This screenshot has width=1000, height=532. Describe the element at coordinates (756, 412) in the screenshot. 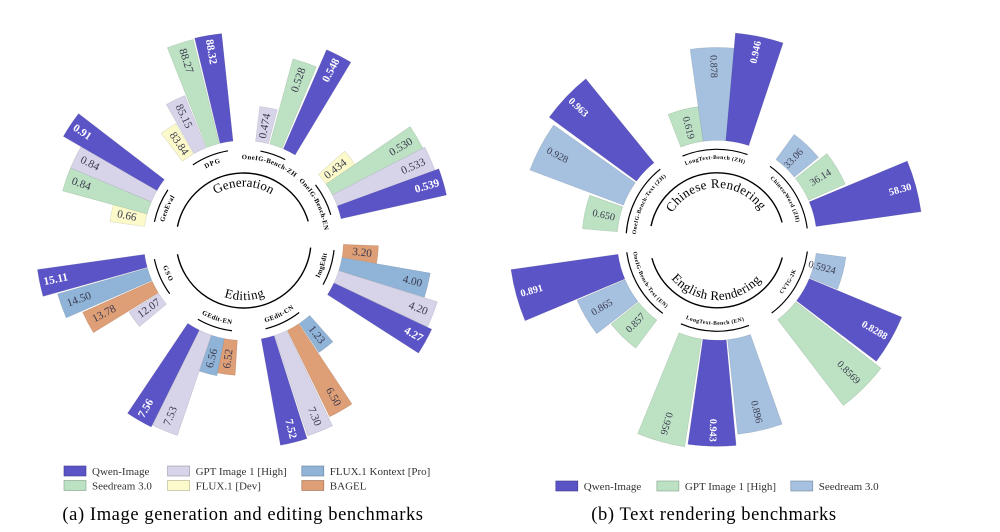

I see `svg-text: 0.896` at that location.